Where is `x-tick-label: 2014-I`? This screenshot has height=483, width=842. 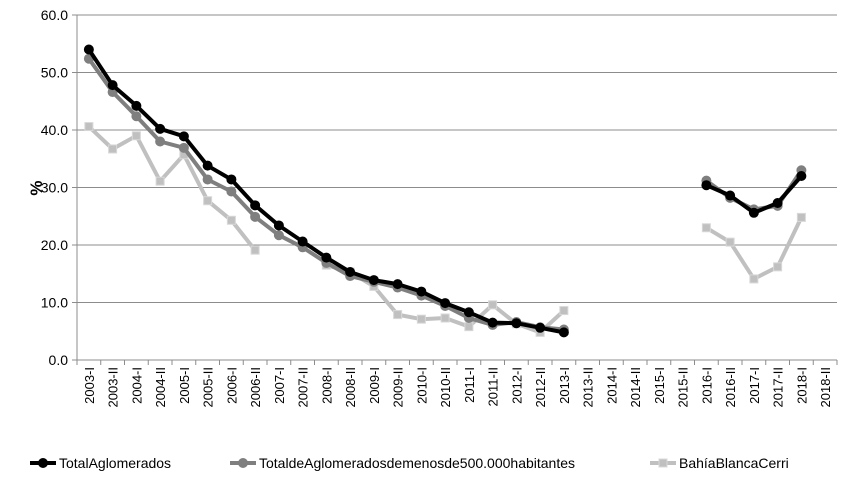 x-tick-label: 2014-I is located at coordinates (611, 385).